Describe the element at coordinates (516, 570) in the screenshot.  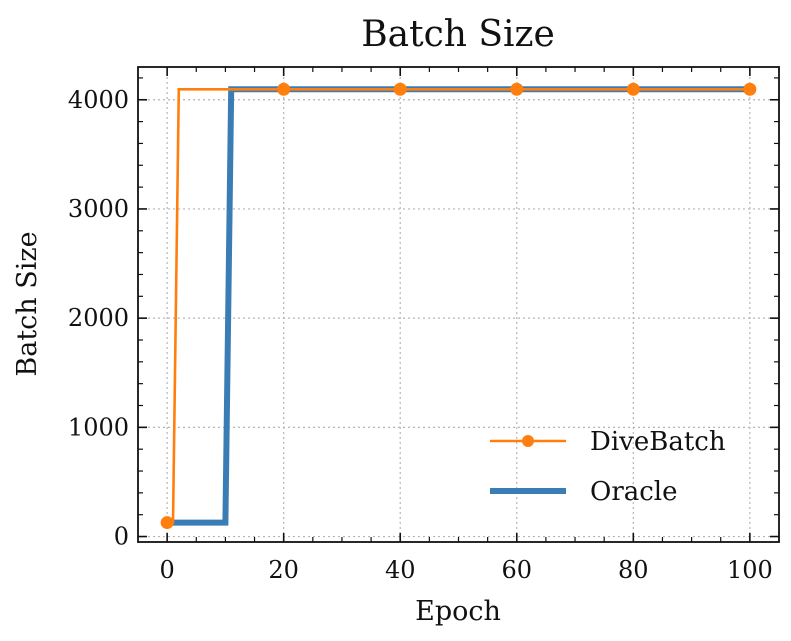
I see `x-tick-label: 60` at that location.